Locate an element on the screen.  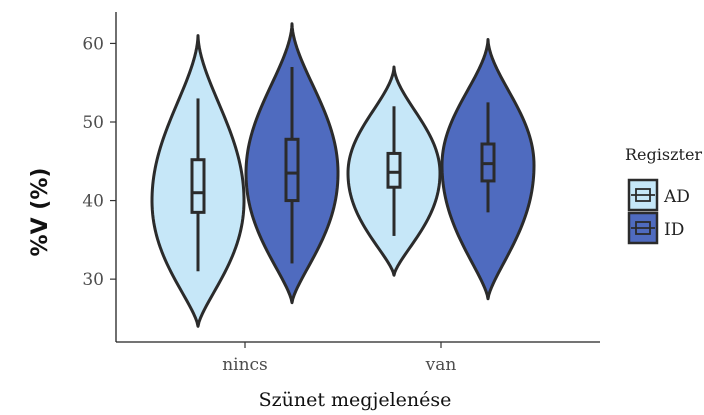
boxplot-AD-van is located at coordinates (394, 170).